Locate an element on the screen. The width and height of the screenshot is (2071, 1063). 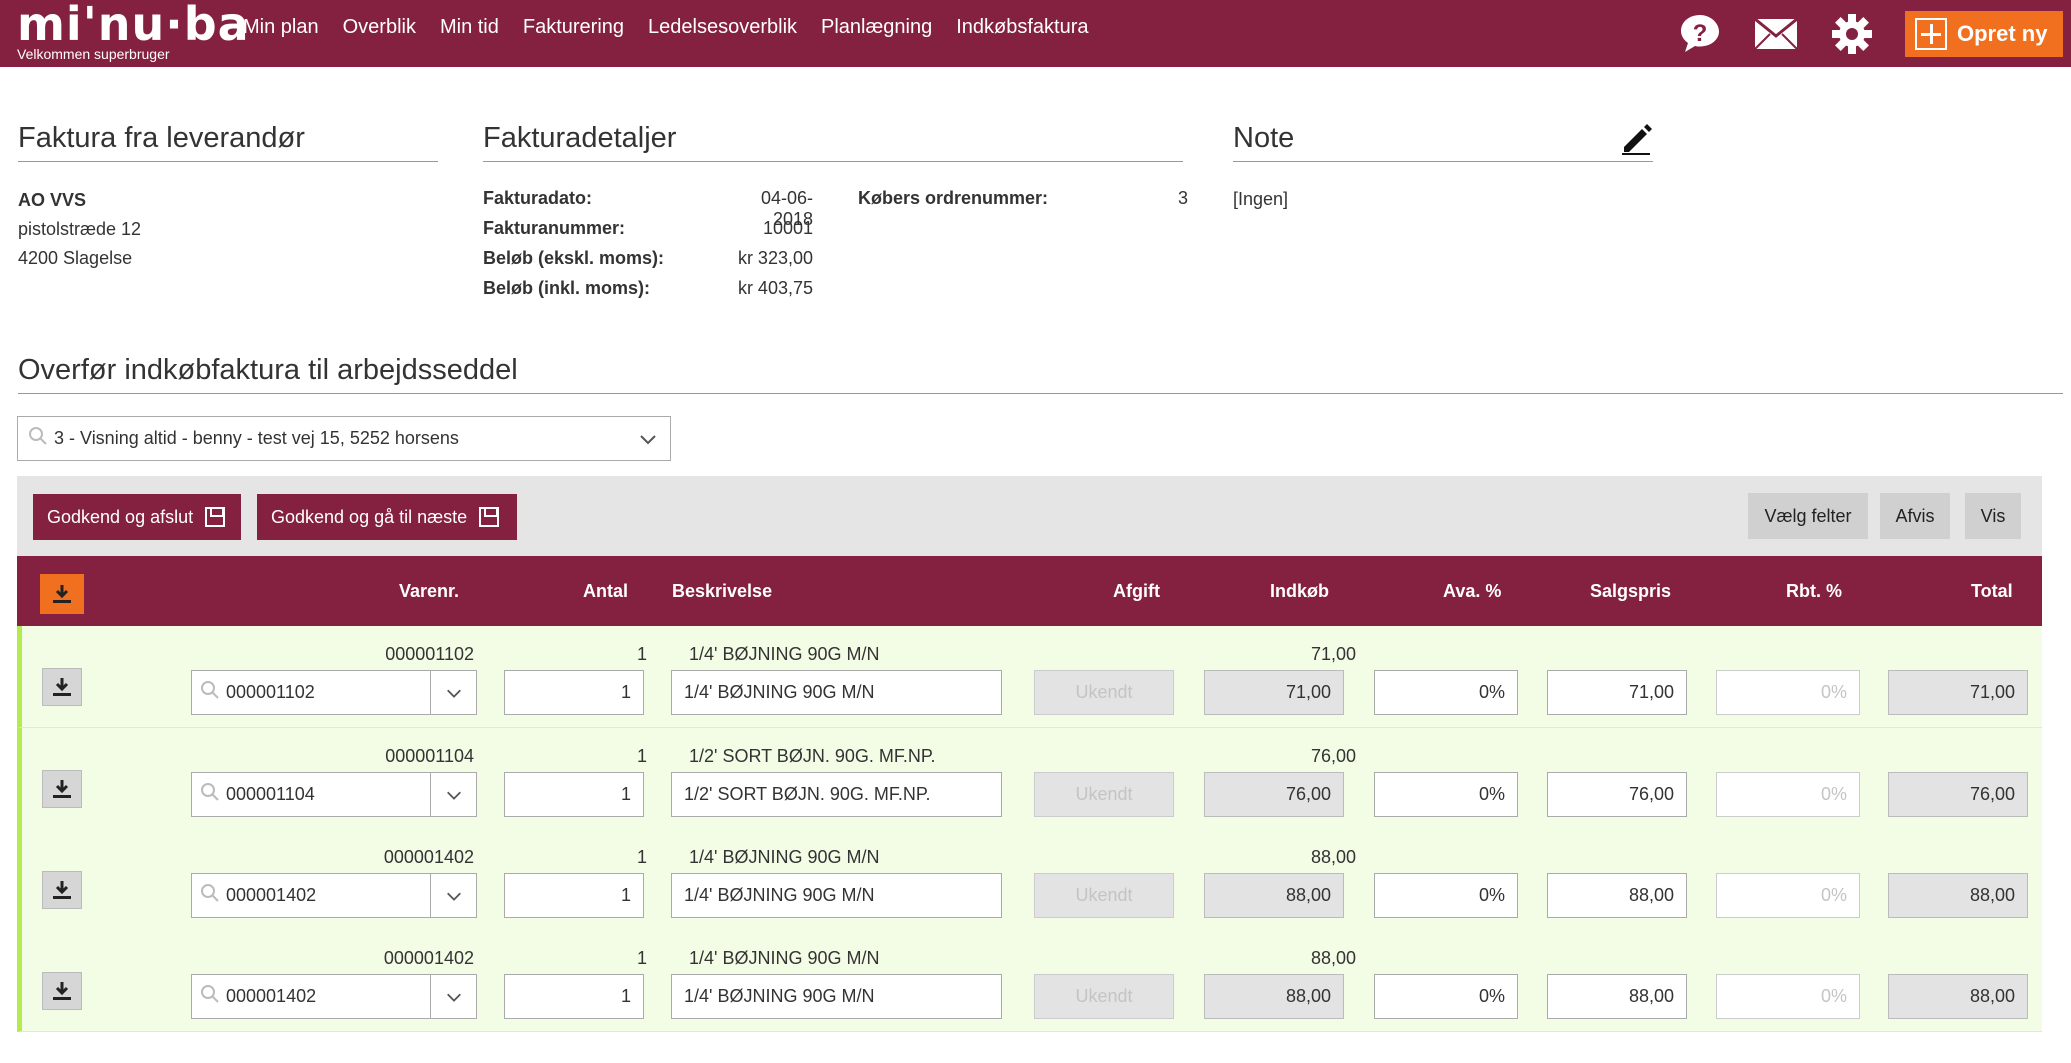
help-icon: ? is located at coordinates (1700, 34).